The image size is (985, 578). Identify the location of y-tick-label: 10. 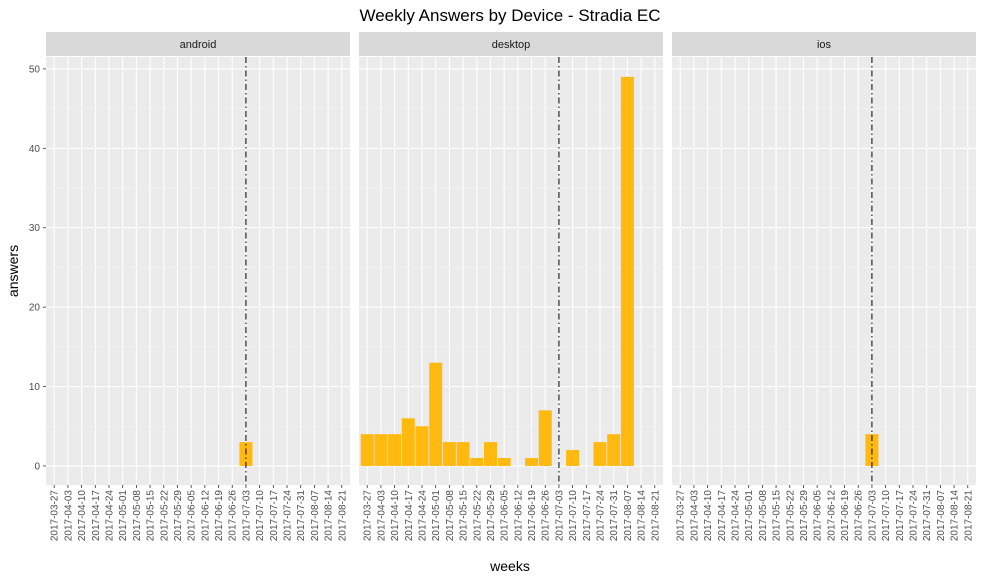
(35, 387).